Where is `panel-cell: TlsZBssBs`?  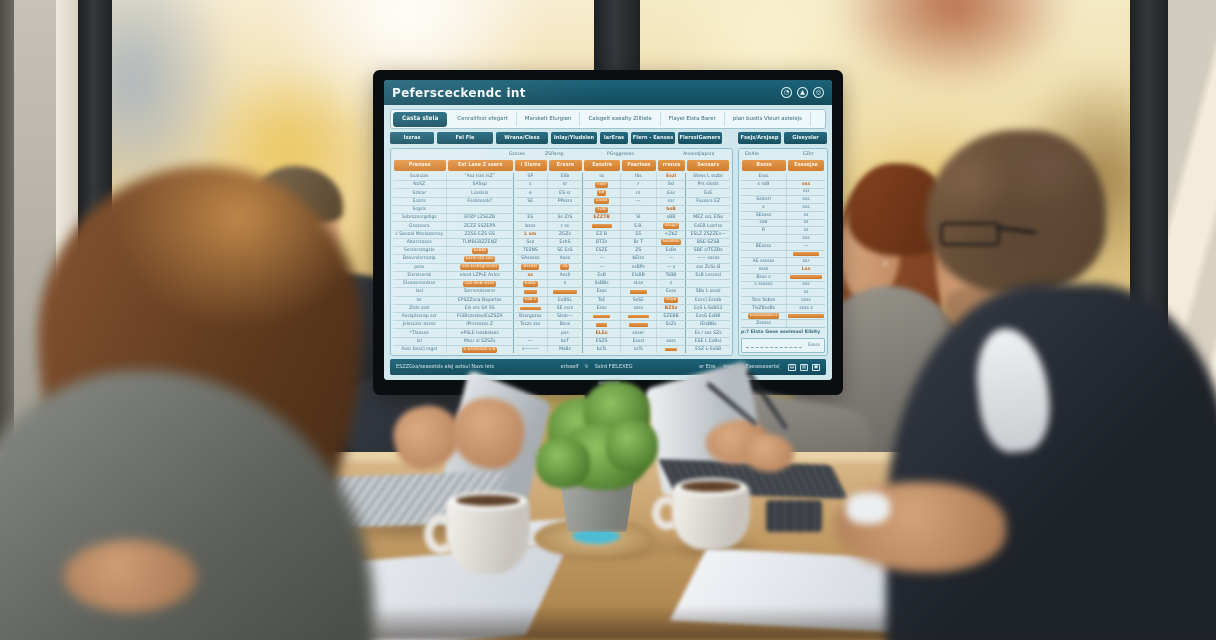 panel-cell: TlsZBssBs is located at coordinates (764, 308).